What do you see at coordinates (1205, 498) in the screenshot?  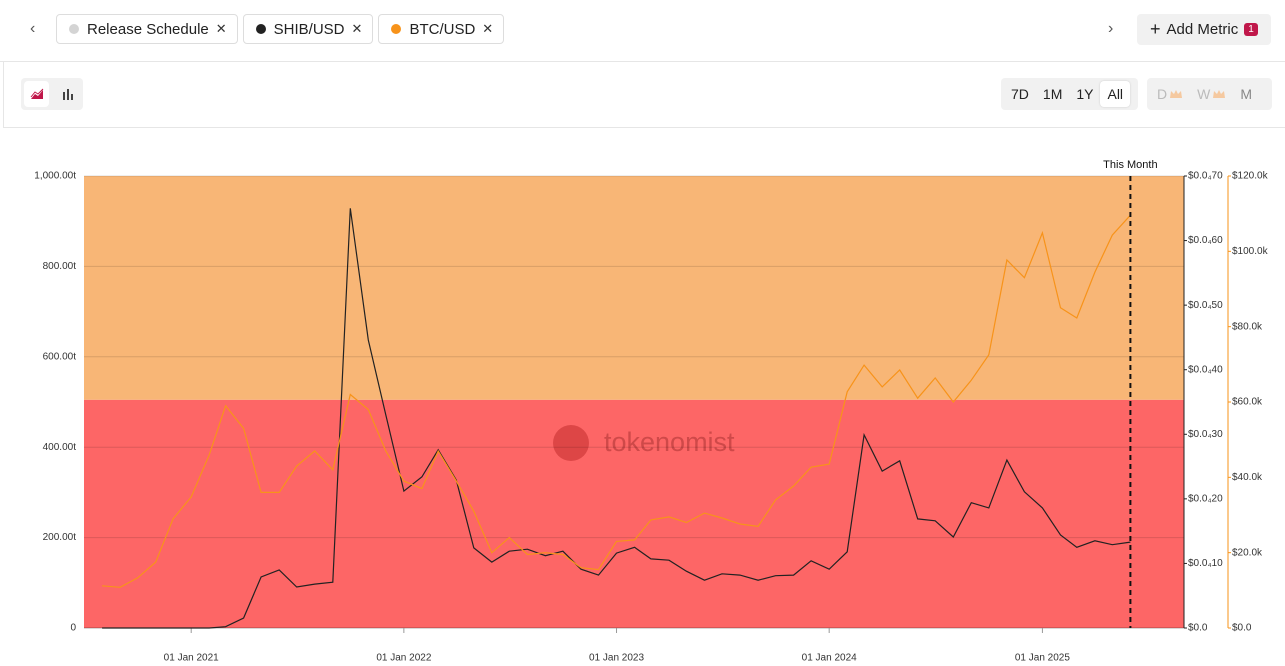 I see `y2-tick-label: $0.0₄20` at bounding box center [1205, 498].